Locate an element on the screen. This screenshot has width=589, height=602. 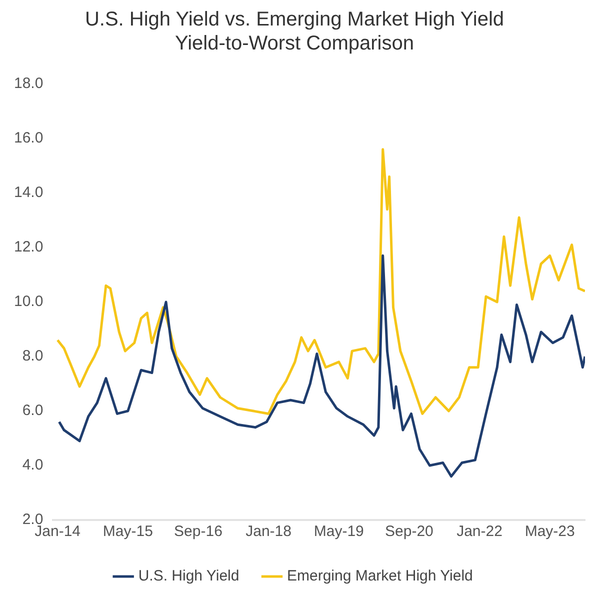
x-tick-label: Sep-16 is located at coordinates (198, 531).